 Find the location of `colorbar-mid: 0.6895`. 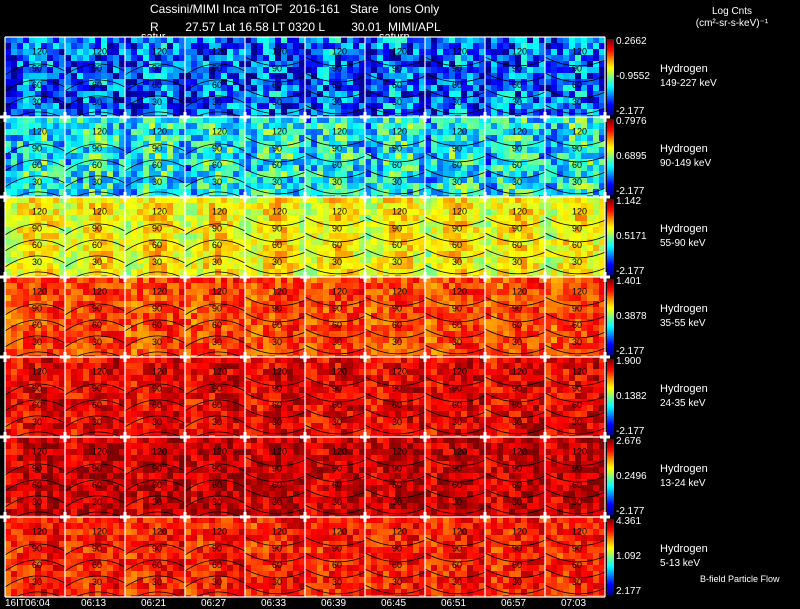

colorbar-mid: 0.6895 is located at coordinates (631, 156).